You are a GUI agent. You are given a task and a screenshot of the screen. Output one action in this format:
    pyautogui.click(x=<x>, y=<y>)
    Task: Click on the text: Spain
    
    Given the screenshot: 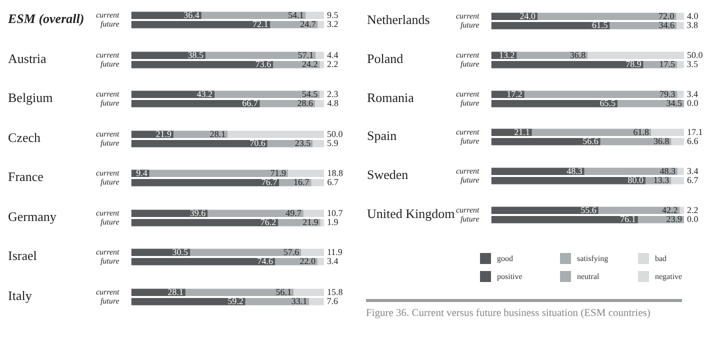 What is the action you would take?
    pyautogui.click(x=382, y=136)
    